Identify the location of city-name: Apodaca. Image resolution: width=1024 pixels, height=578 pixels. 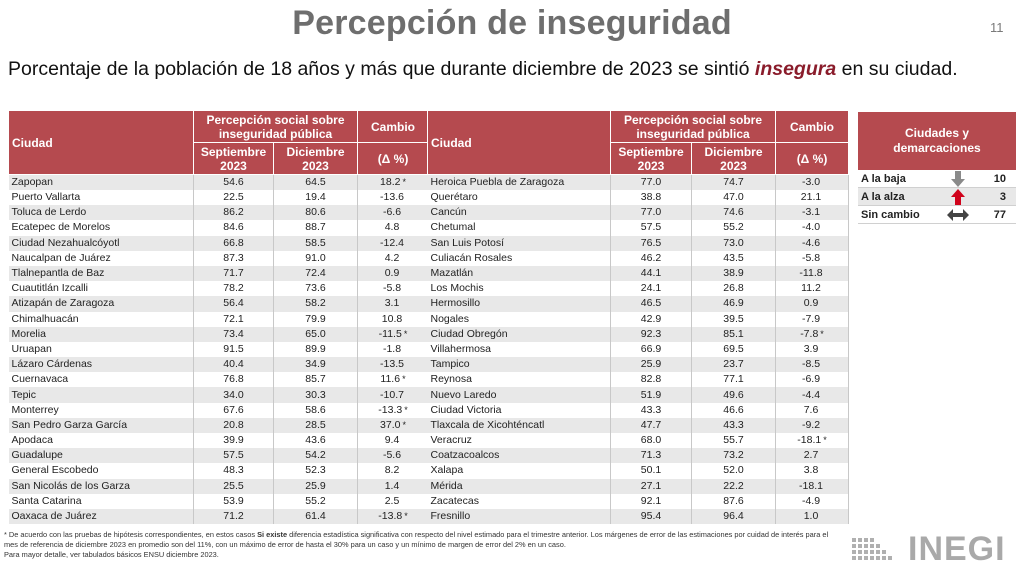
(101, 441).